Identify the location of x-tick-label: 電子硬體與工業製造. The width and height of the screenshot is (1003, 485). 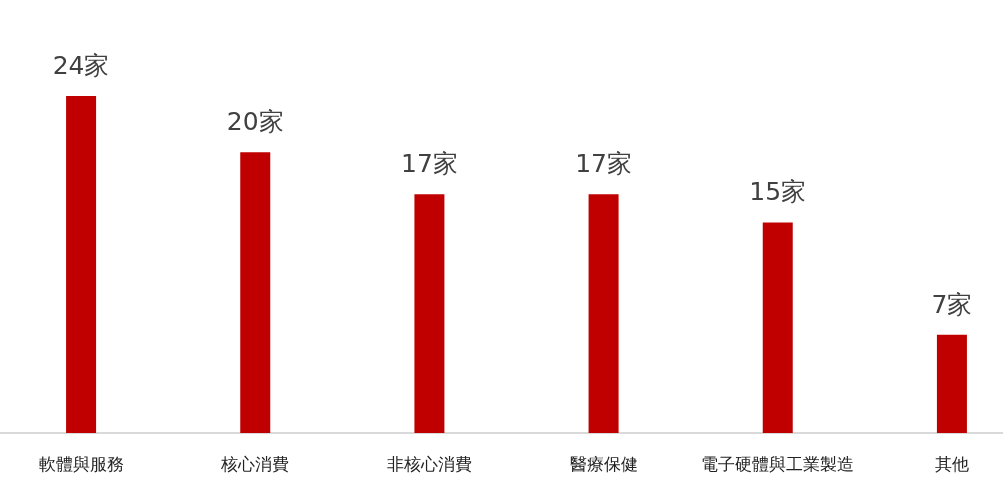
(778, 463).